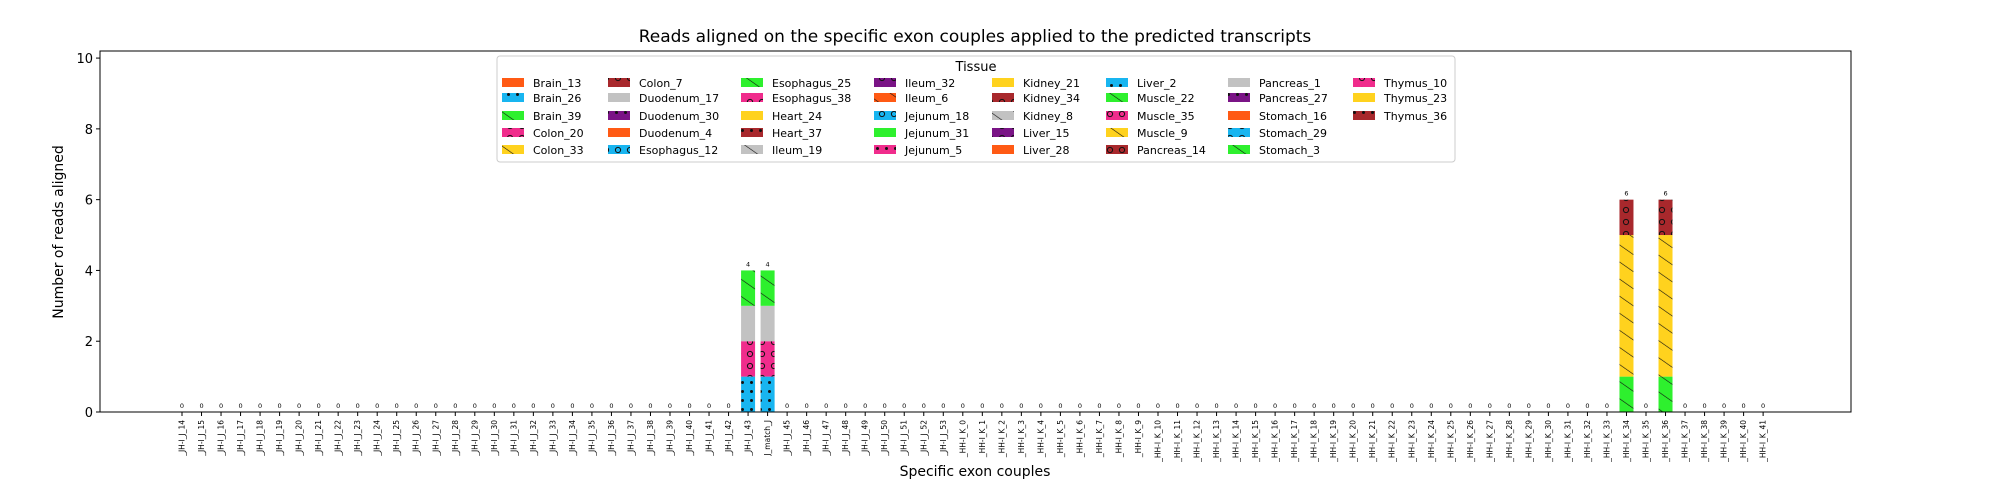  What do you see at coordinates (1277, 116) in the screenshot?
I see `legend-entry: Stomach_16` at bounding box center [1277, 116].